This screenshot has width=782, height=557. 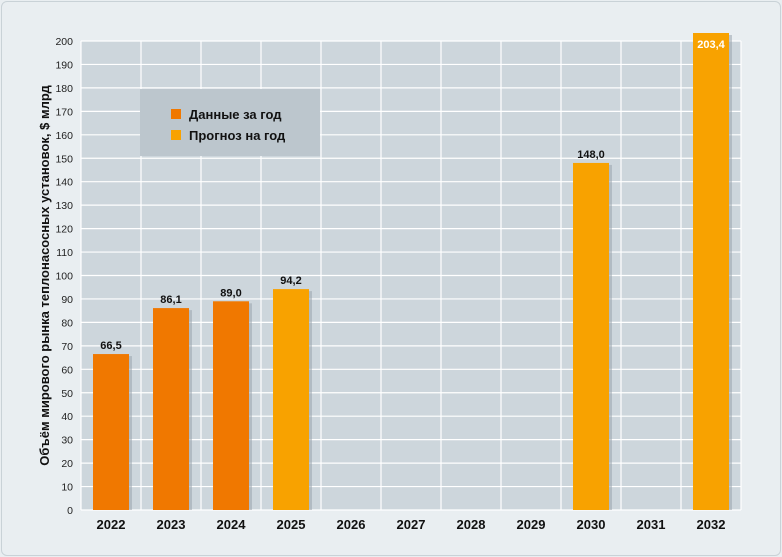 I want to click on y-tick-label: 30, so click(x=67, y=441).